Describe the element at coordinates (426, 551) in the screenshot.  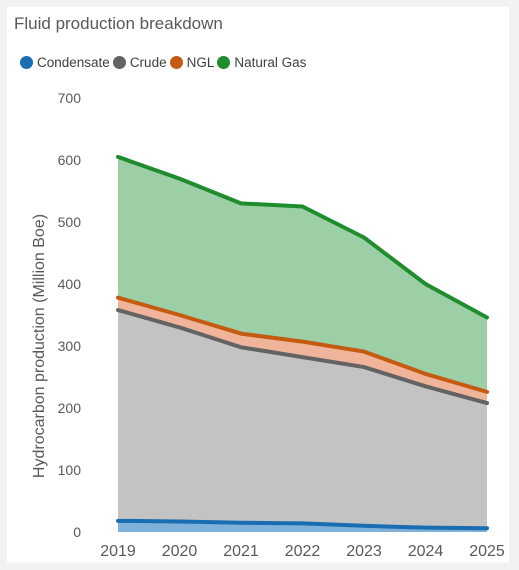
I see `x-tick-label-2024: 2024` at that location.